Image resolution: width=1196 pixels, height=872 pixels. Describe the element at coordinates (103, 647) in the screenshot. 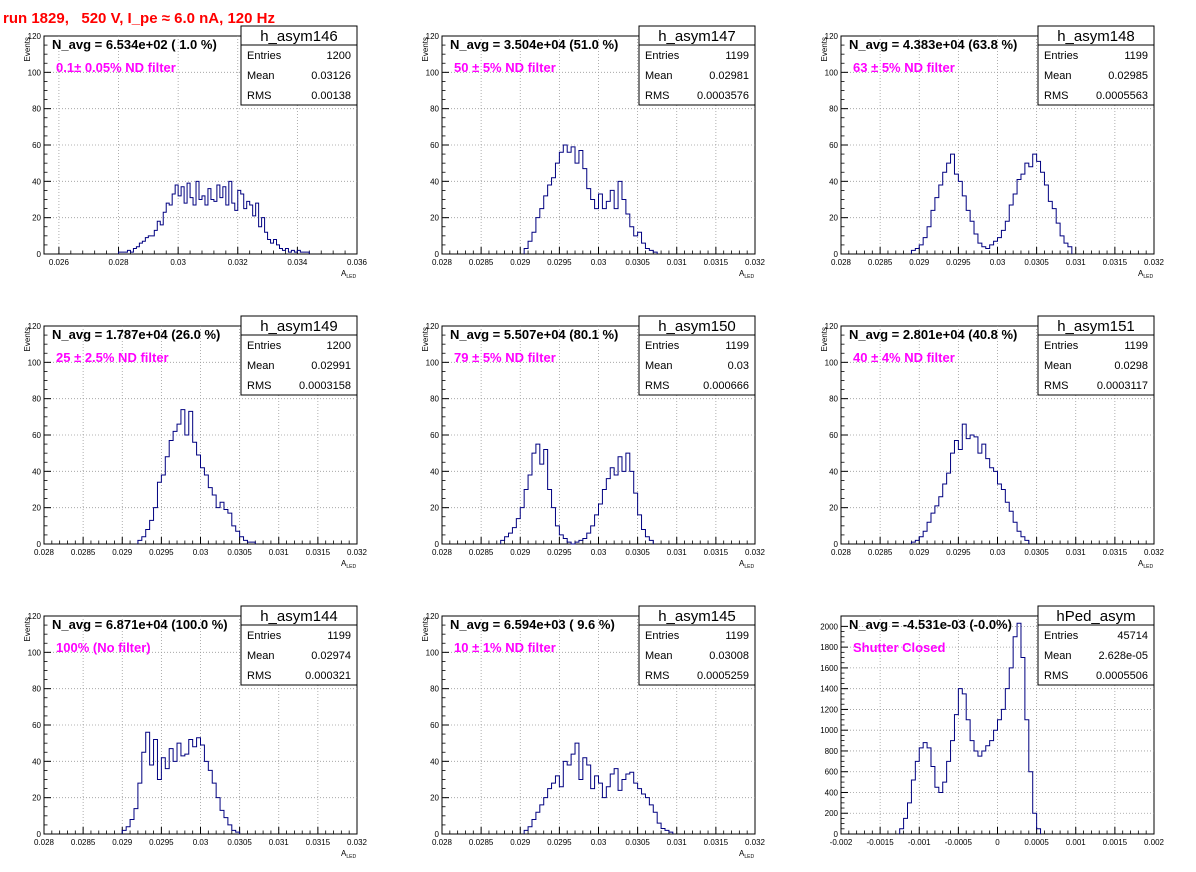

I see `filter-label: 100% (No filter)` at that location.